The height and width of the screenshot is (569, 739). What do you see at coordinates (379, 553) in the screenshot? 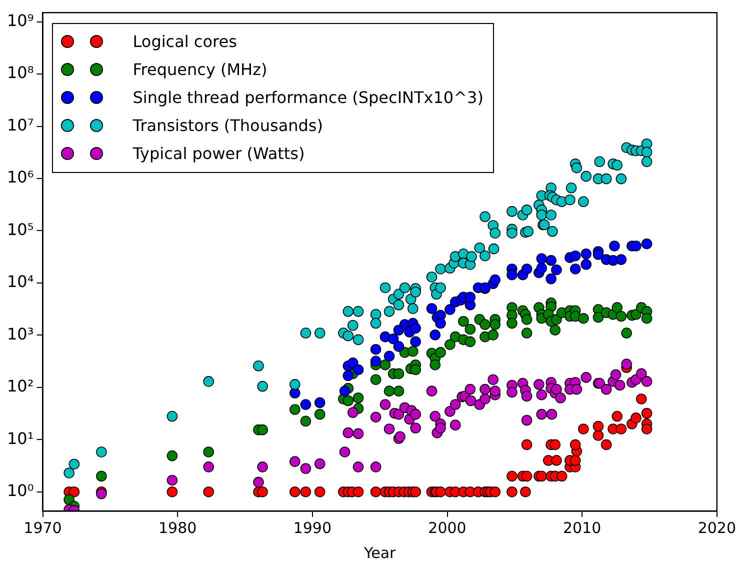
I see `x-axis-title: Year` at bounding box center [379, 553].